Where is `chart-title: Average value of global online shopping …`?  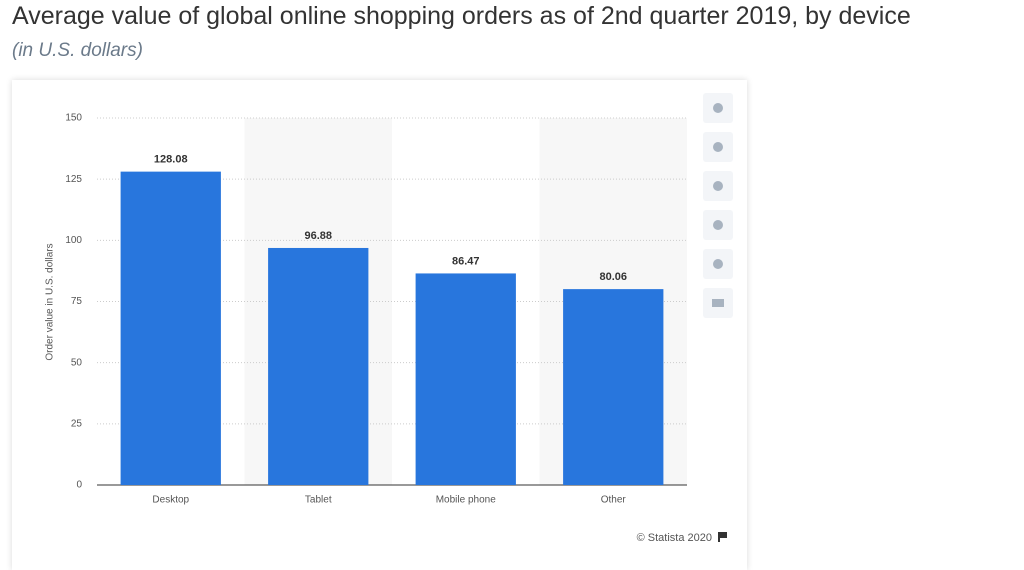
chart-title: Average value of global online shopping … is located at coordinates (461, 16).